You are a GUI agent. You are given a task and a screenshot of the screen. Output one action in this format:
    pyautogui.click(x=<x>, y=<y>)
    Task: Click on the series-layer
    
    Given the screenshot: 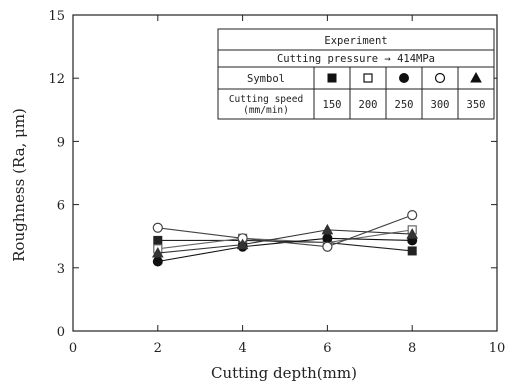 What is the action you would take?
    pyautogui.click(x=285, y=238)
    